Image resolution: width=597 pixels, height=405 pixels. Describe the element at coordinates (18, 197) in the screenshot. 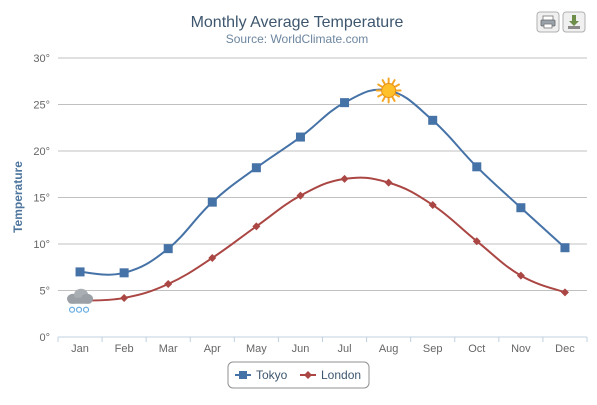

I see `y-axis-label: Temperature` at that location.